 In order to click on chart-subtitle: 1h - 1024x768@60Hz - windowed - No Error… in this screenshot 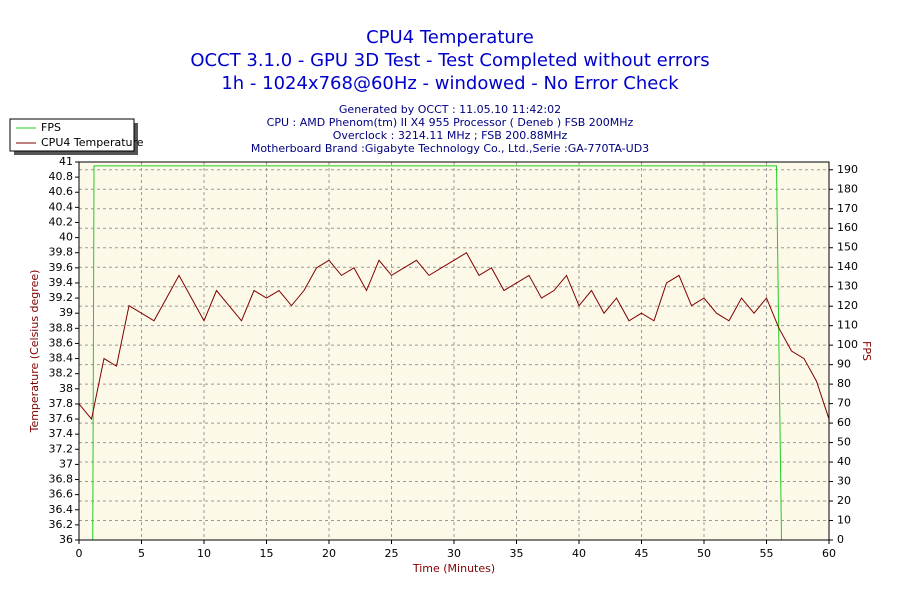, I will do `click(450, 83)`.